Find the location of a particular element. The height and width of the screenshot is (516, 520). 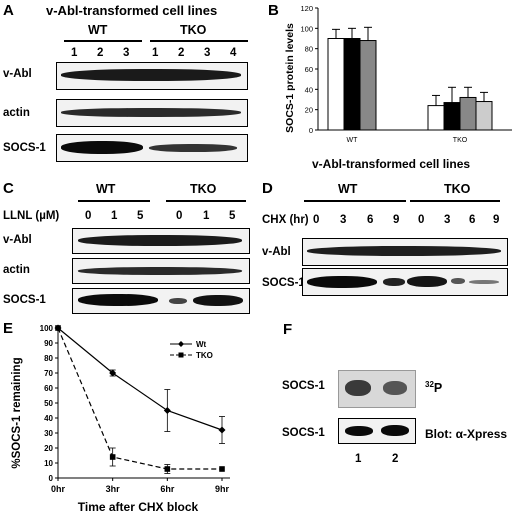

panel-a-lane-4: 1 is located at coordinates (155, 53).